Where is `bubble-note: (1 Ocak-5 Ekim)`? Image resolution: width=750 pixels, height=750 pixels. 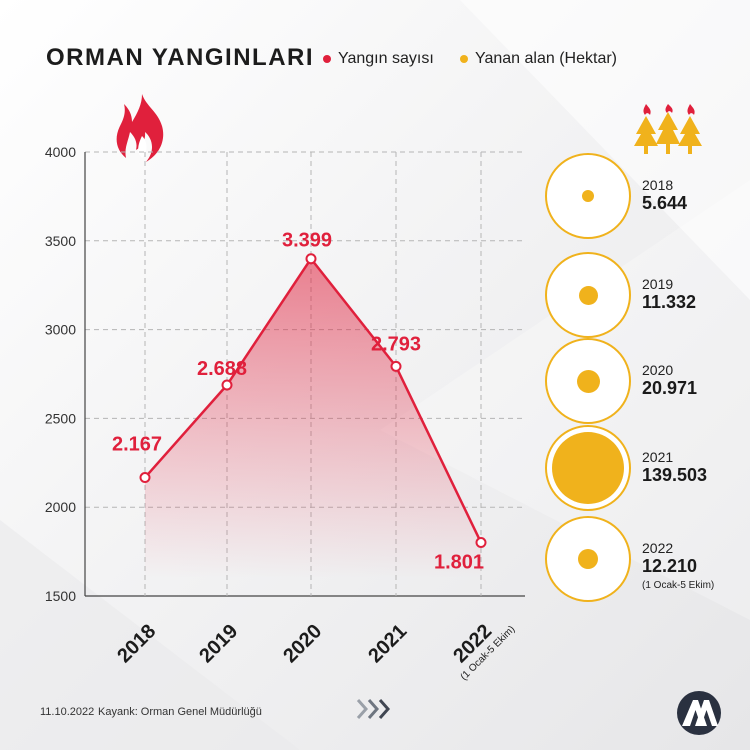
bubble-note: (1 Ocak-5 Ekim) is located at coordinates (678, 585).